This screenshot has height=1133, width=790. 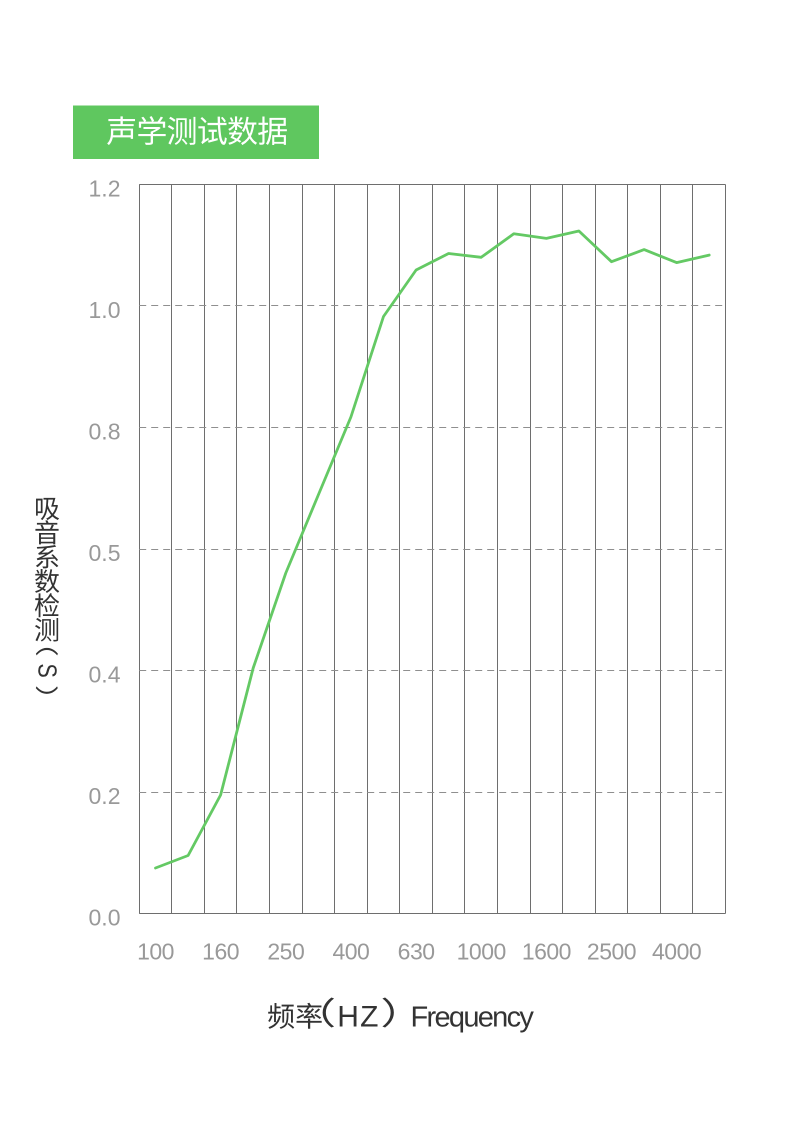 What do you see at coordinates (105, 553) in the screenshot?
I see `svg-text: 0.5` at bounding box center [105, 553].